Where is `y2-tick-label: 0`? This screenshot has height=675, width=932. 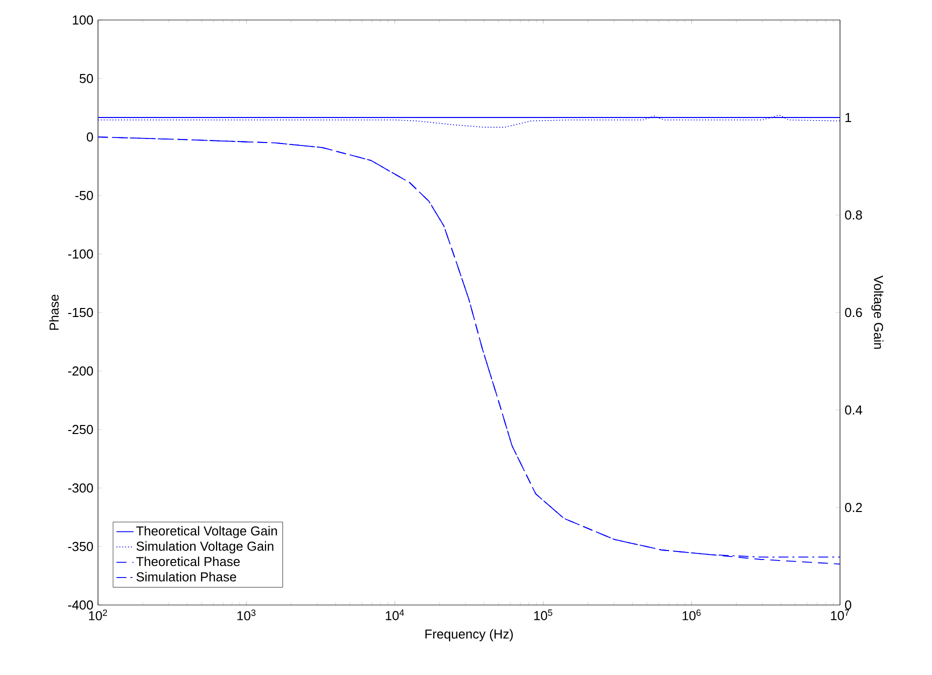 y2-tick-label: 0 is located at coordinates (848, 605).